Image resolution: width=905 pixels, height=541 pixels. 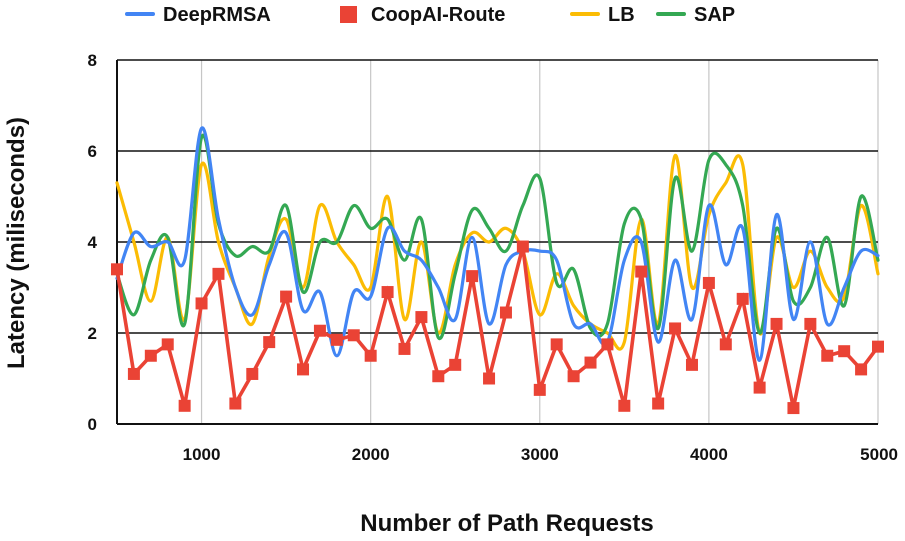 I want to click on x-tick-label-4: 5000, so click(x=879, y=454).